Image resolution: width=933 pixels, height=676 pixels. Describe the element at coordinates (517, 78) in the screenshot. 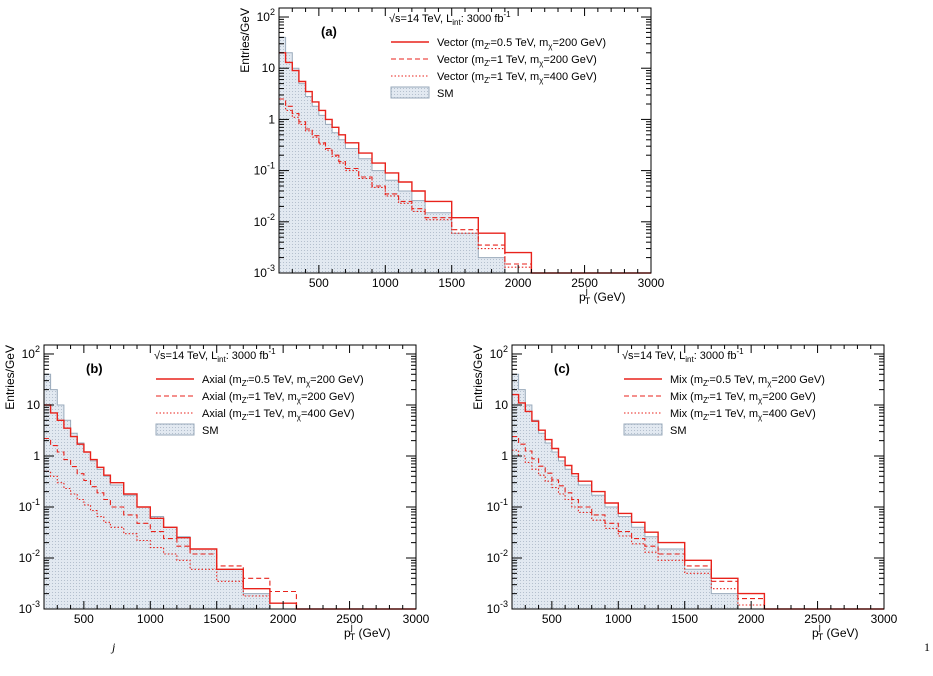

I see `legend-entry: Vector (mZ'=1 TeV, mχ=400 GeV)` at that location.